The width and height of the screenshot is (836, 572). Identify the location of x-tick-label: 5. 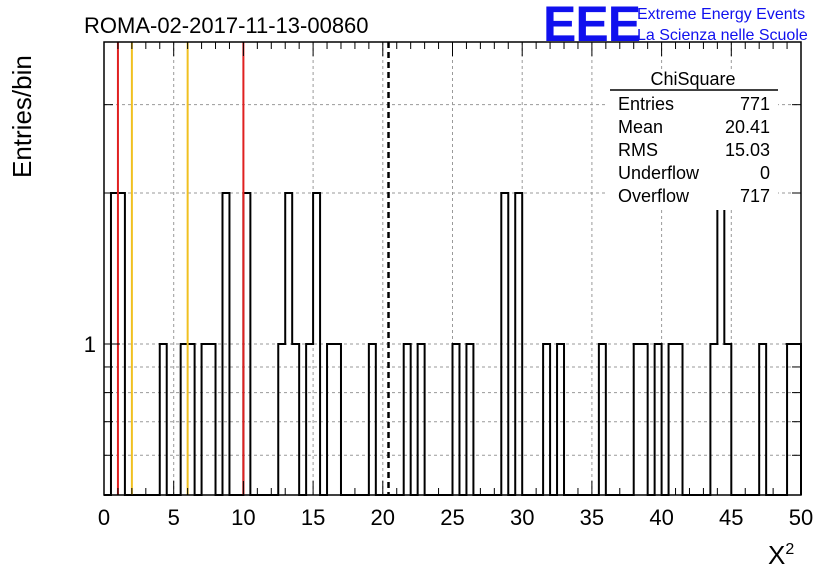
(174, 517).